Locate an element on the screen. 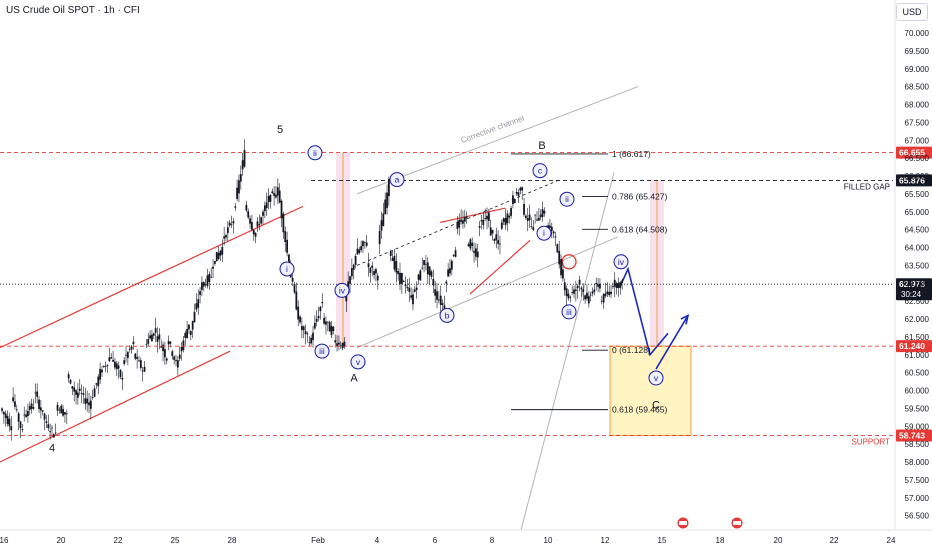  time-tick-label: 16 is located at coordinates (4, 540).